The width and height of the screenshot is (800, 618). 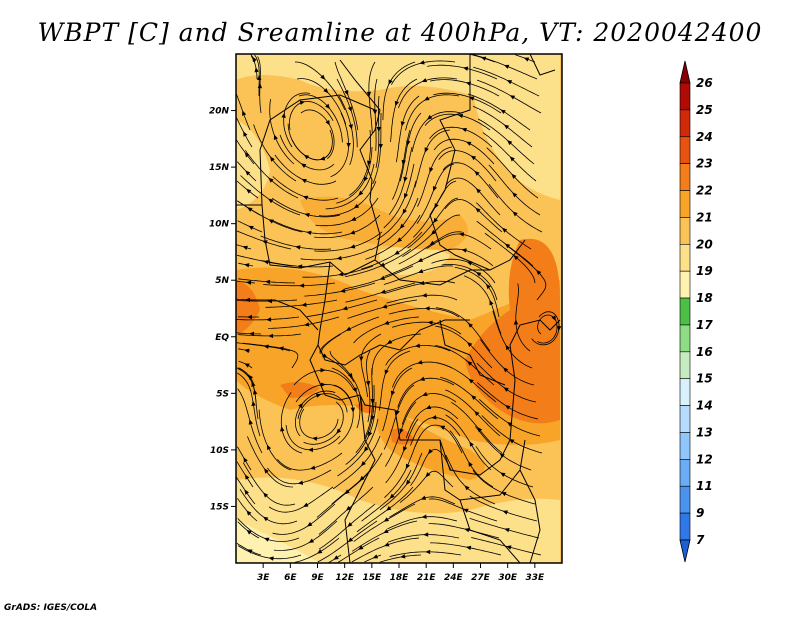 What do you see at coordinates (696, 311) in the screenshot?
I see `colorbar: 7 9 11 12 13 14 15 16 17 18 19 20 21 22 23 24 25 26` at bounding box center [696, 311].